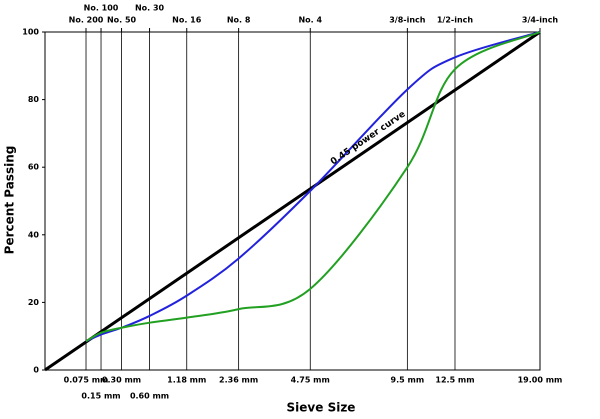 The width and height of the screenshot is (600, 419). Describe the element at coordinates (407, 20) in the screenshot. I see `top-tick-label: 3/8-inch` at that location.